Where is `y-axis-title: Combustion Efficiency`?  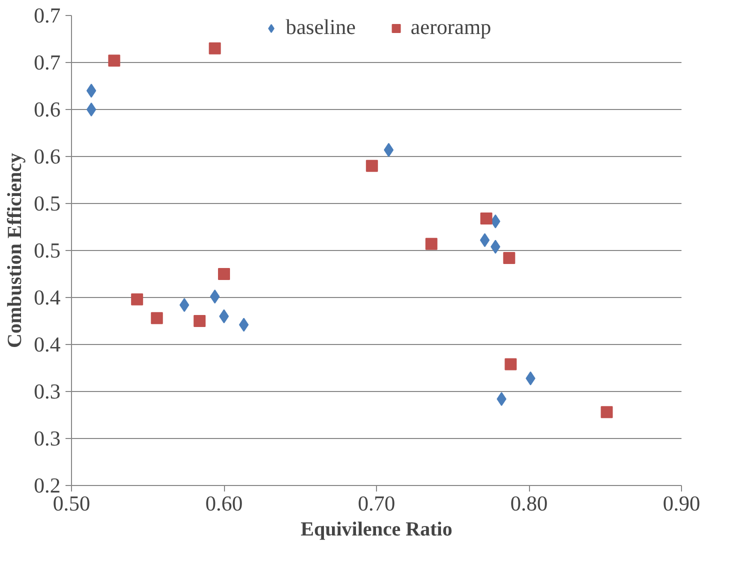 y-axis-title: Combustion Efficiency is located at coordinates (15, 250).